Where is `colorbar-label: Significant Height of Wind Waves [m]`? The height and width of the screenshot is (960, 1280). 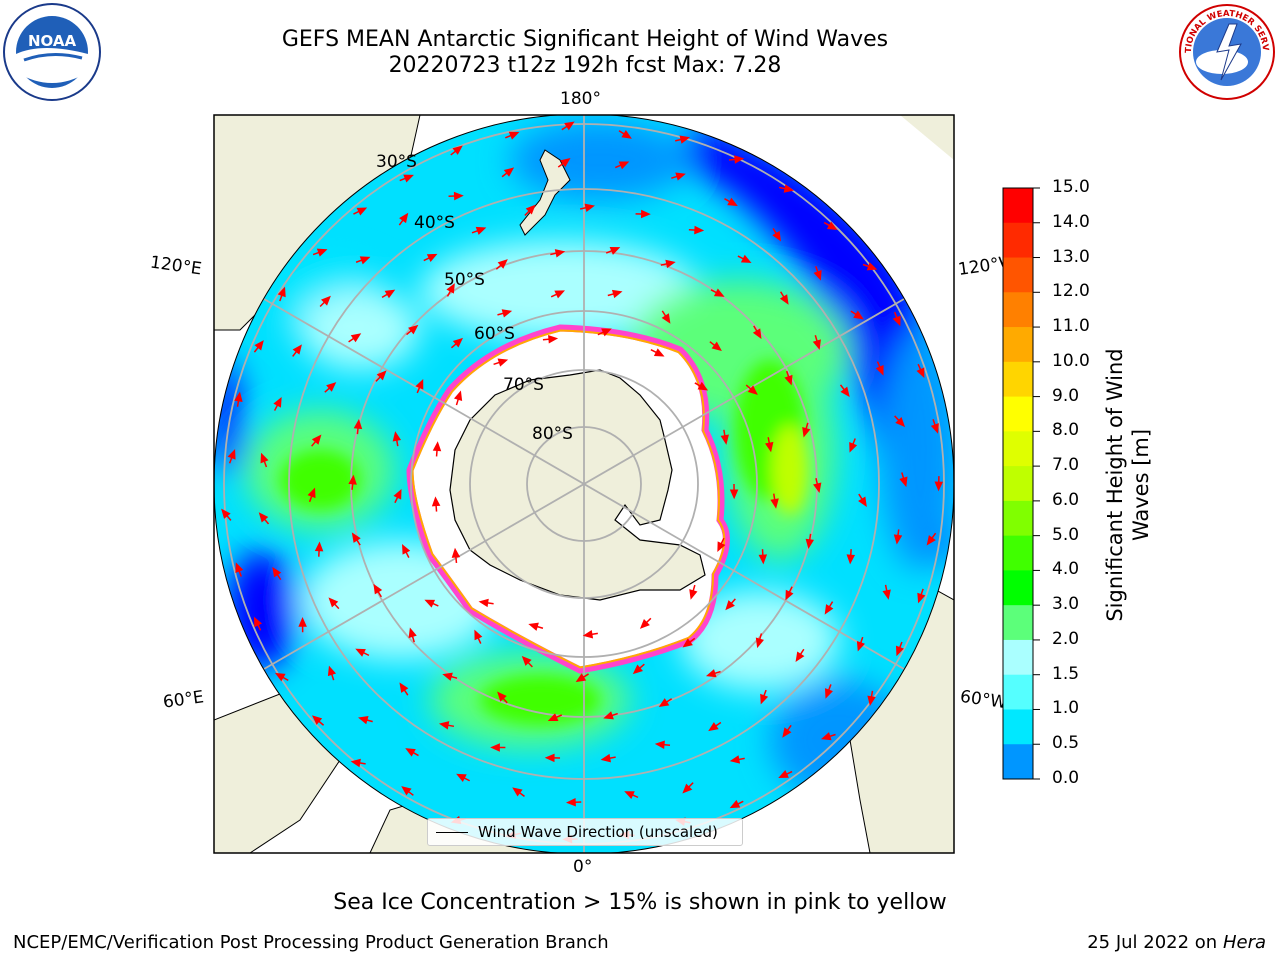 colorbar-label: Significant Height of Wind Waves [m] is located at coordinates (1128, 484).